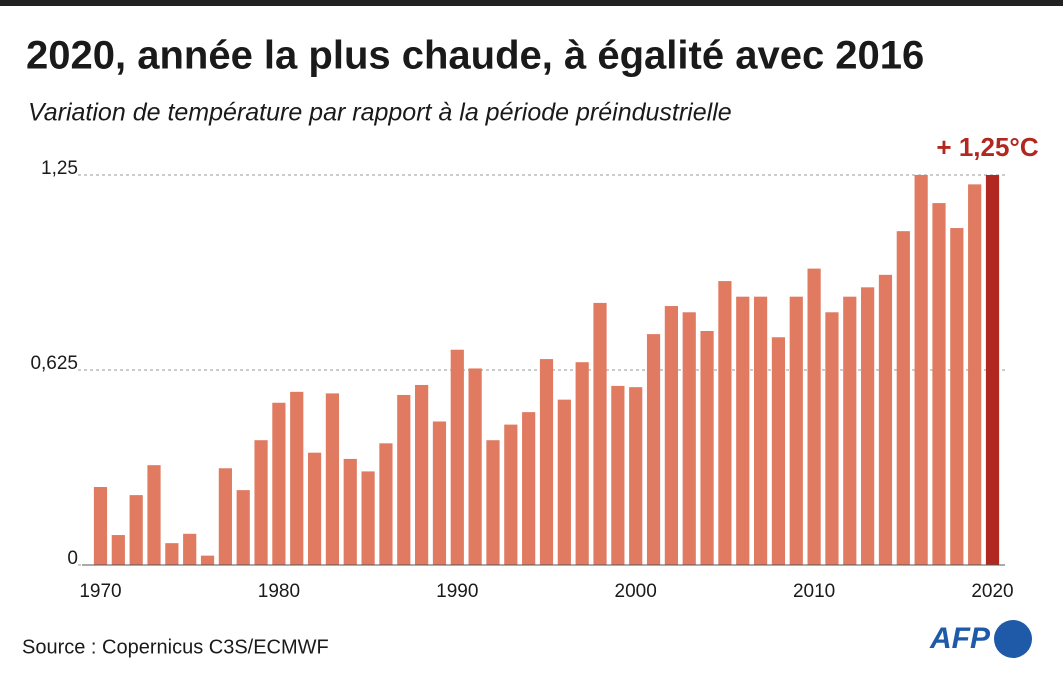  What do you see at coordinates (987, 147) in the screenshot?
I see `annotation: + 1,25°C` at bounding box center [987, 147].